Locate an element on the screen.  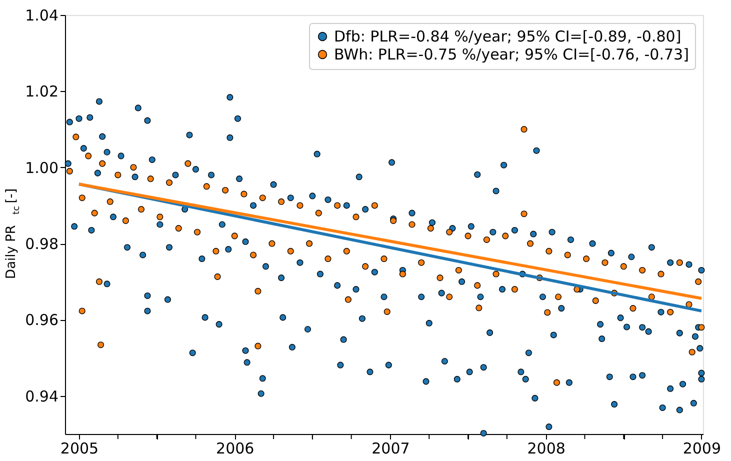
y-tick-label: 0.96 is located at coordinates (41, 320).